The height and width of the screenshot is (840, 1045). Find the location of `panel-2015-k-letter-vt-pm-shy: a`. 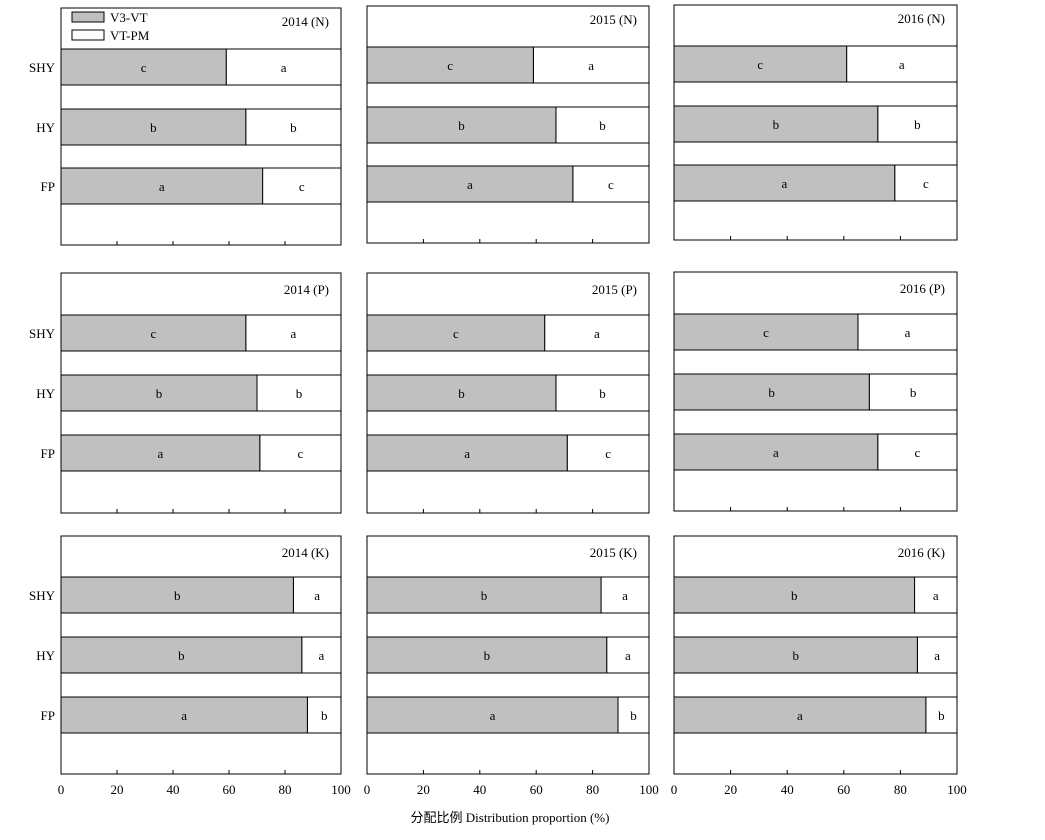

panel-2015-k-letter-vt-pm-shy: a is located at coordinates (625, 595).